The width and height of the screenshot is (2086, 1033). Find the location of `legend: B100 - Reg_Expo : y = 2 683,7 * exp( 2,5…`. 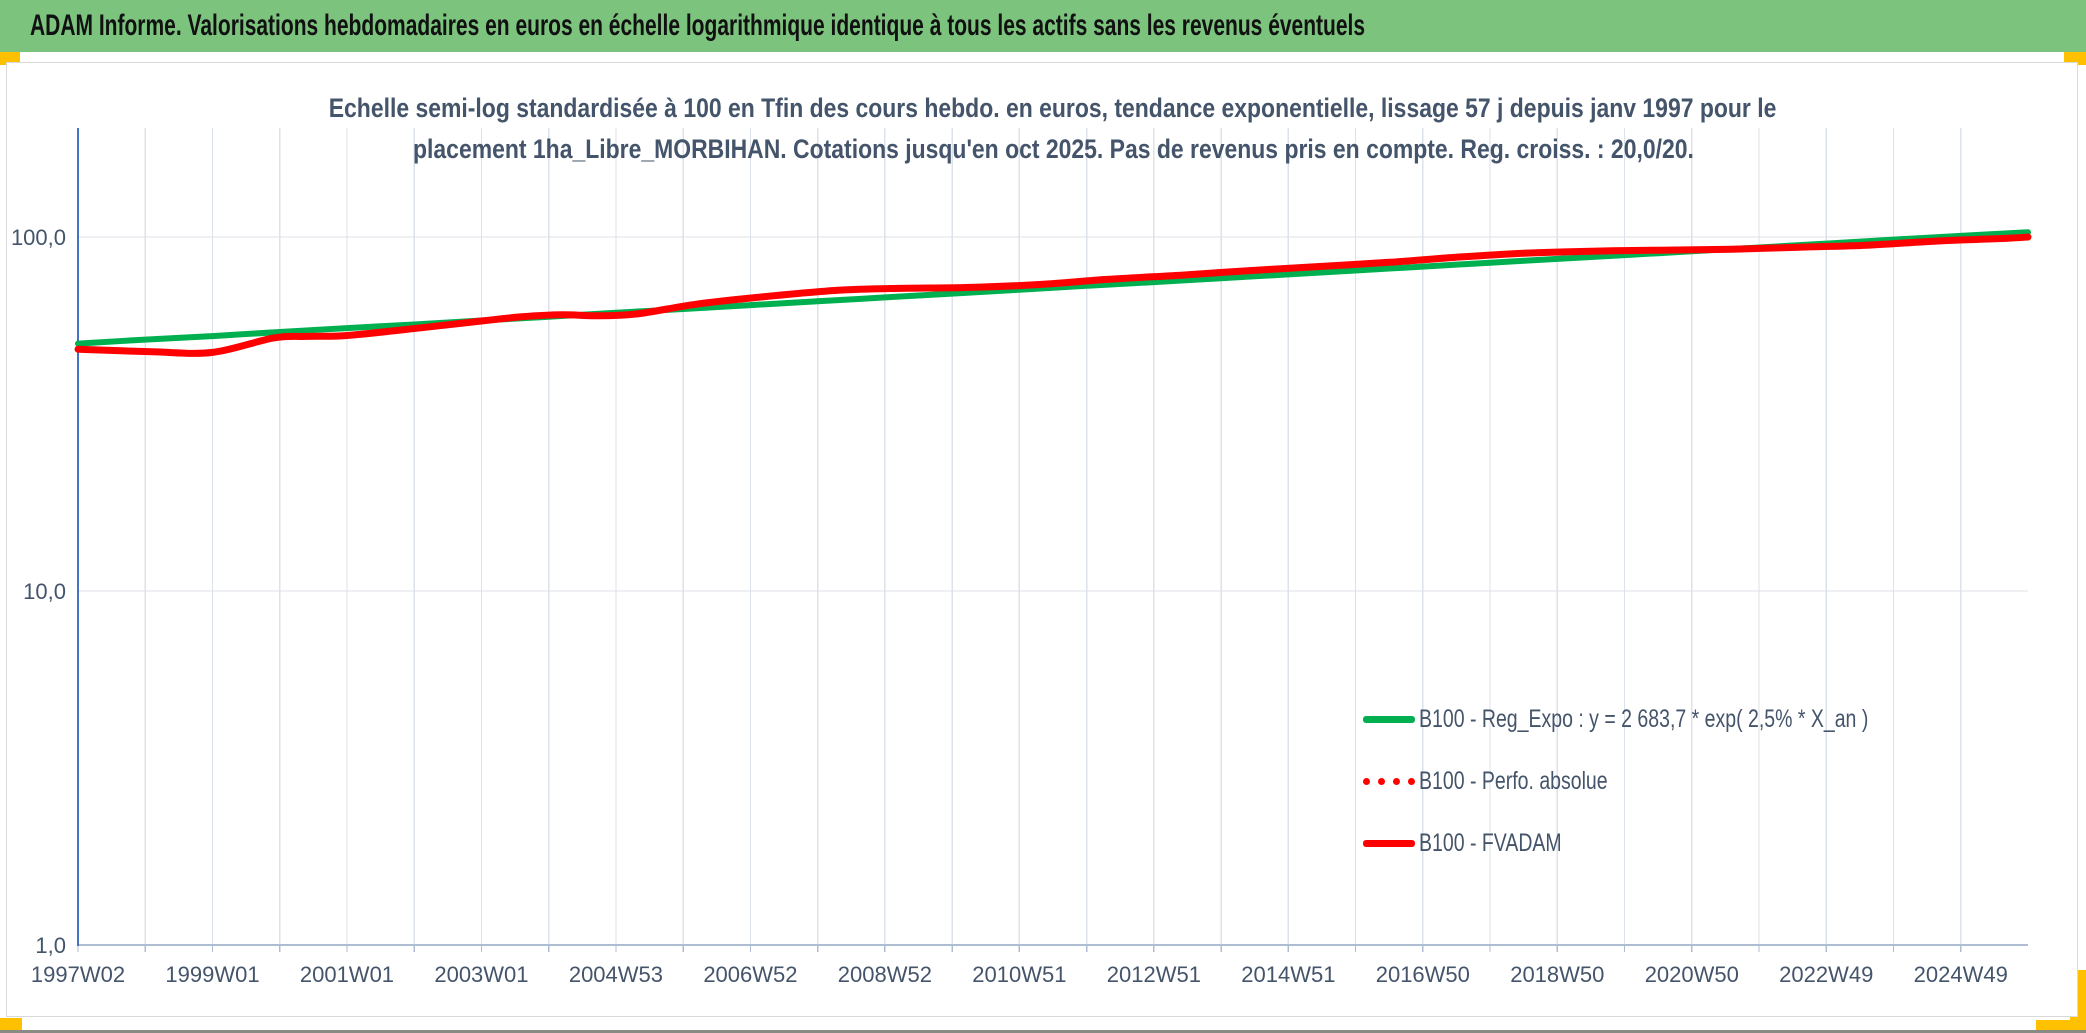

legend: B100 - Reg_Expo : y = 2 683,7 * exp( 2,5… is located at coordinates (1679, 781).